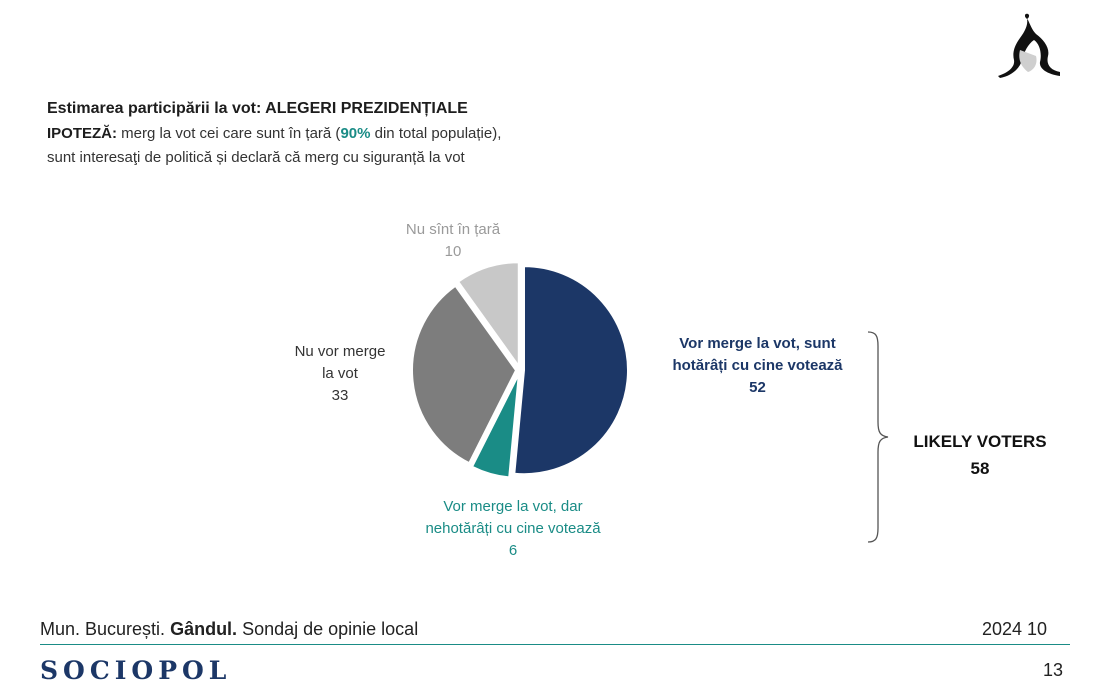 The height and width of the screenshot is (700, 1111). Describe the element at coordinates (105, 629) in the screenshot. I see `footer-source-pre: Mun. București.` at that location.